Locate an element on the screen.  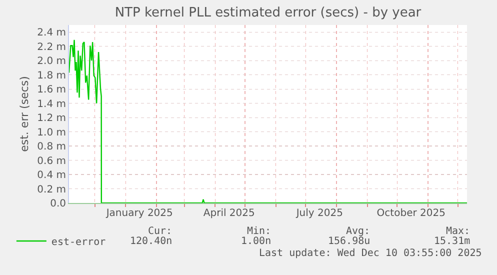
chart-title: NTP kernel PLL estimated error (secs) - by year is located at coordinates (268, 13).